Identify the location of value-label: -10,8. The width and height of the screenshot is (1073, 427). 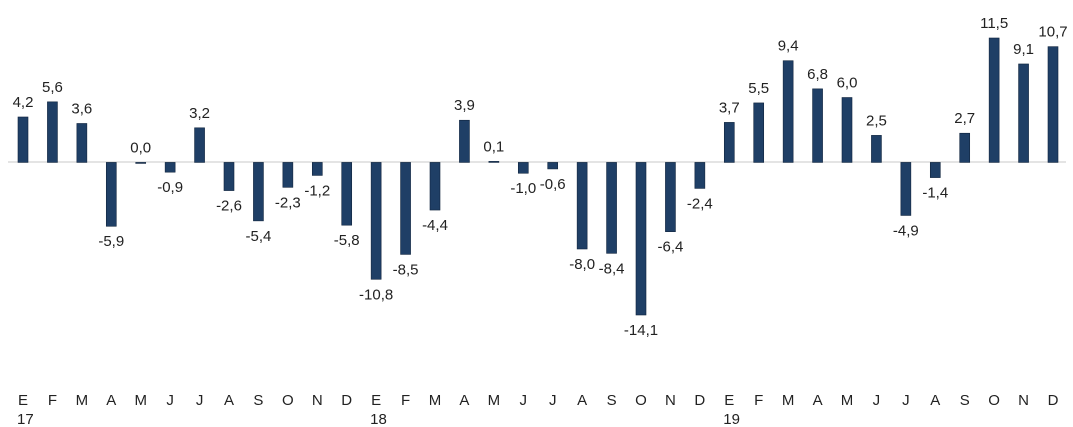
(376, 294).